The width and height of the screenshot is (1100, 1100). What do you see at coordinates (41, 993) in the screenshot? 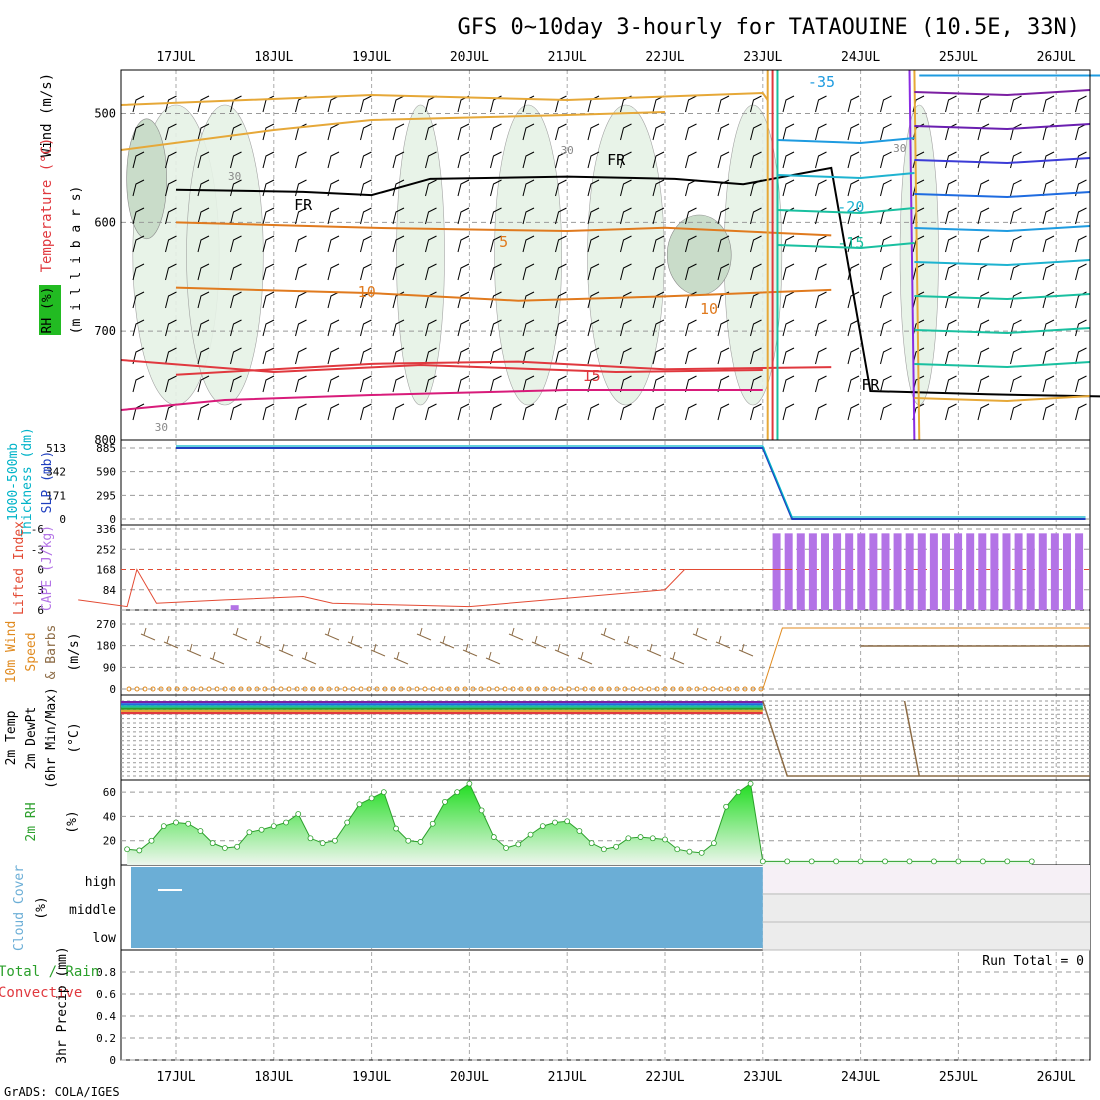
I see `precip-convective-label: Convective` at bounding box center [41, 993].